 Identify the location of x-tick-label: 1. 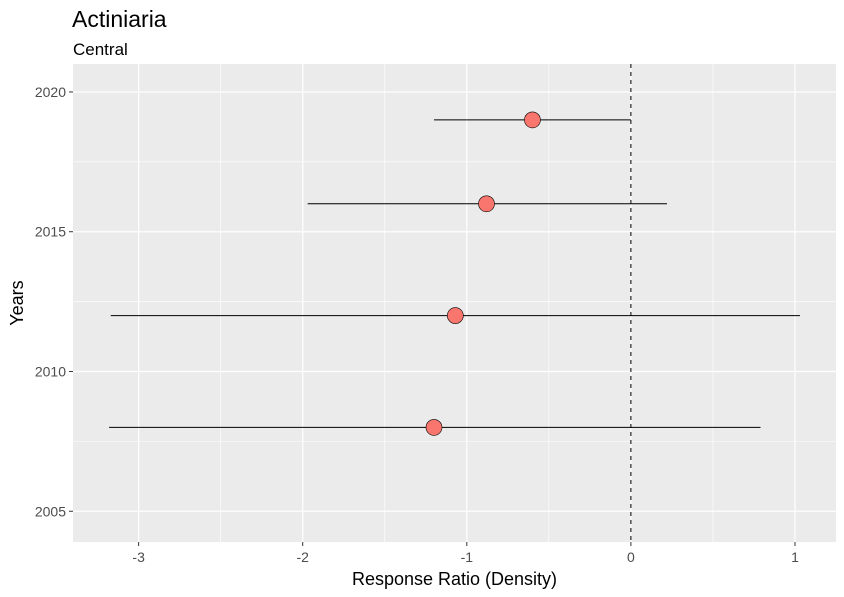
(795, 557).